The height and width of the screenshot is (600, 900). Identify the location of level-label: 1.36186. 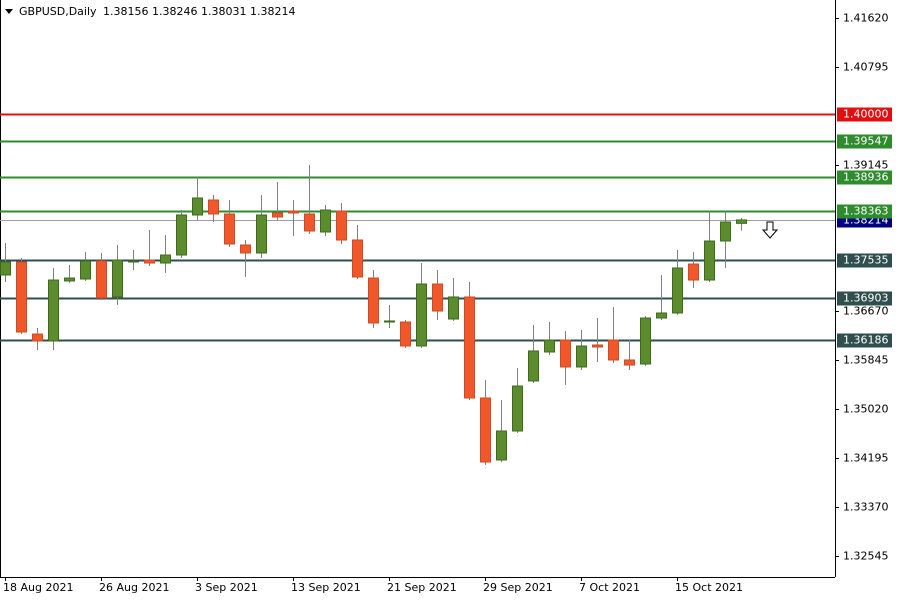
(866, 340).